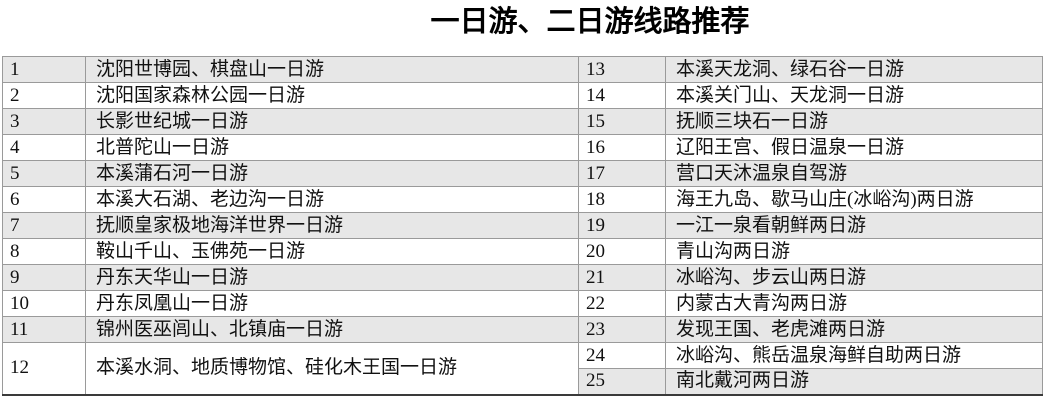 The height and width of the screenshot is (409, 1044). What do you see at coordinates (622, 147) in the screenshot?
I see `route-number-cell: 16` at bounding box center [622, 147].